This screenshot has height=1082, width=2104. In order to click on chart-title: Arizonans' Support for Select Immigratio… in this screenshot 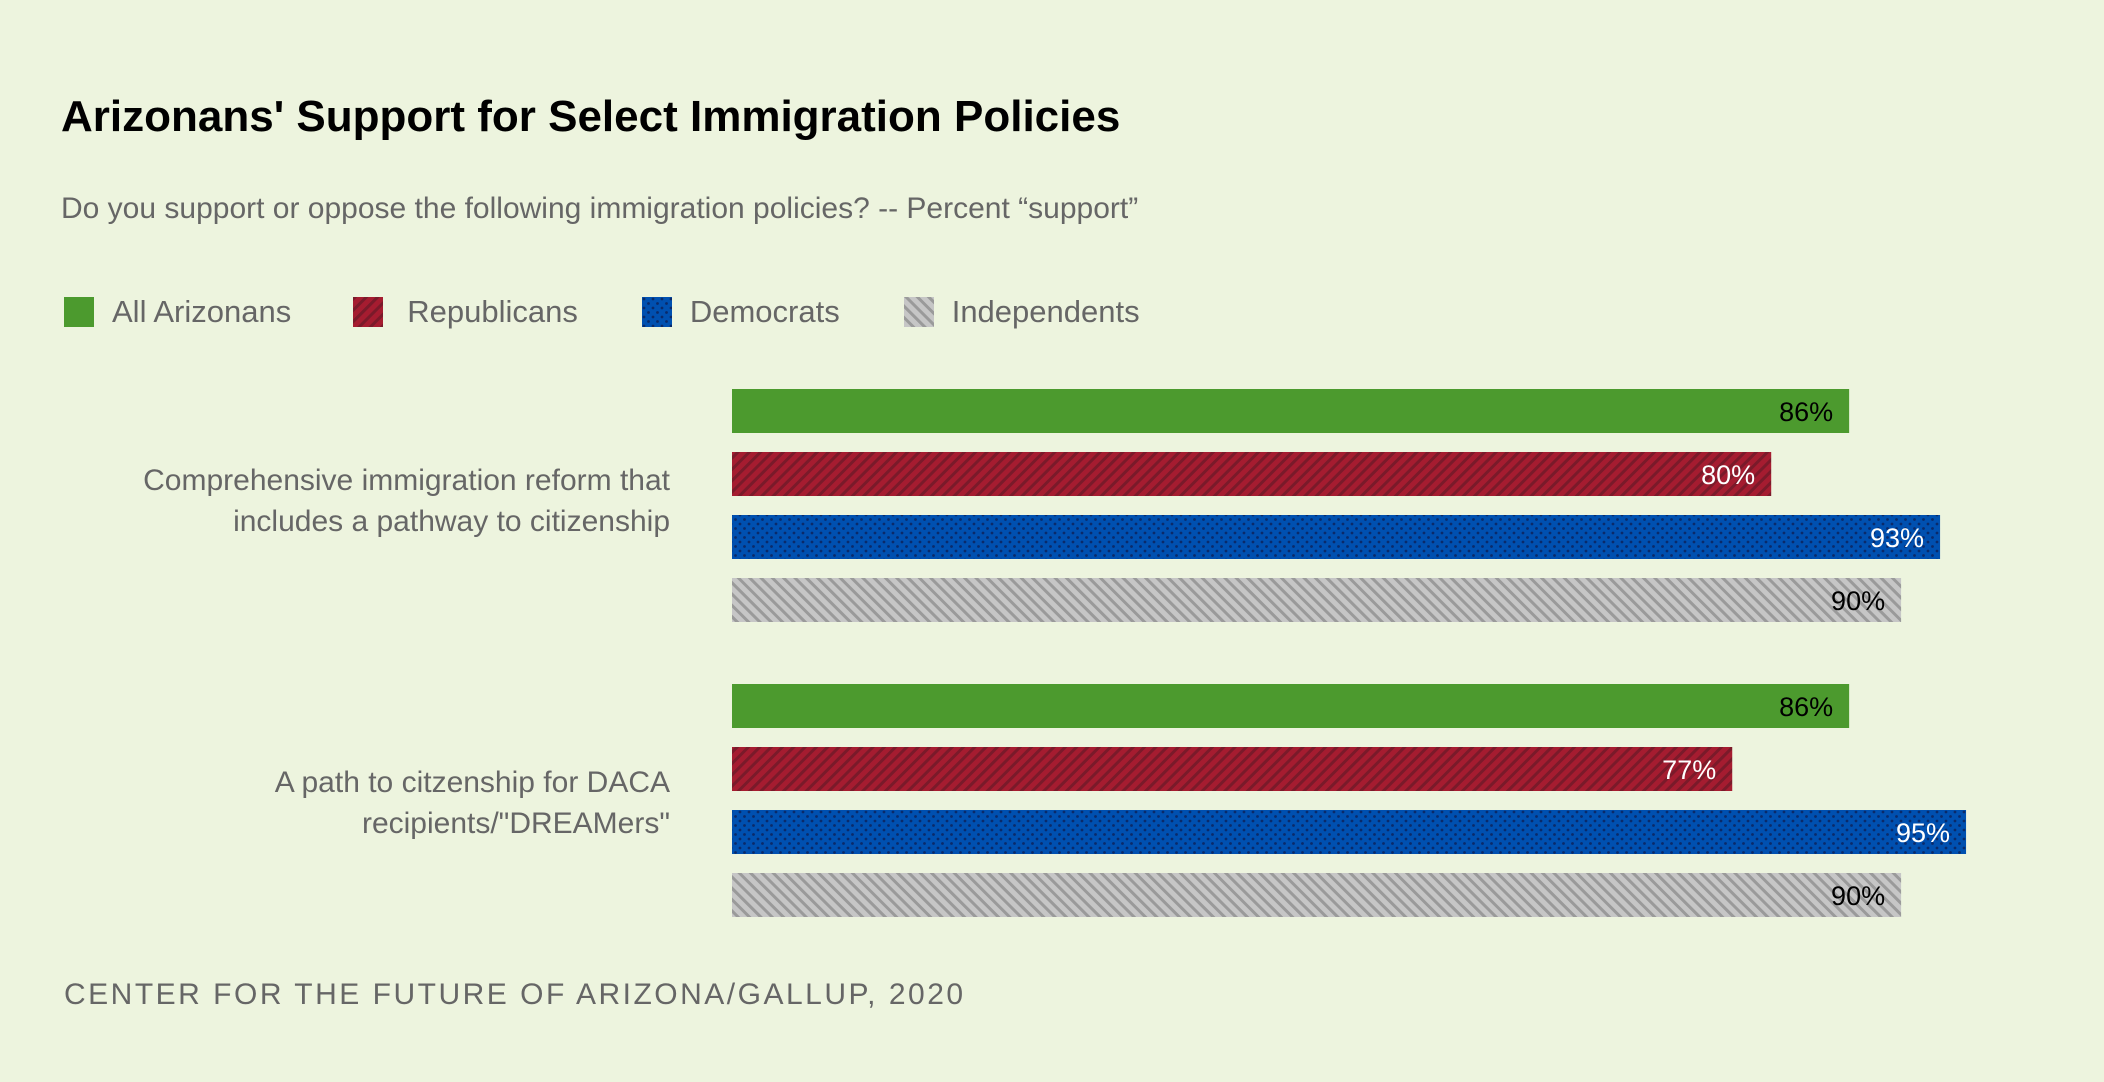, I will do `click(591, 116)`.